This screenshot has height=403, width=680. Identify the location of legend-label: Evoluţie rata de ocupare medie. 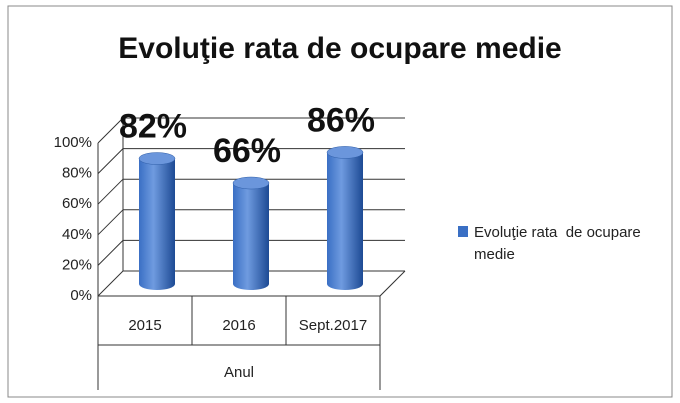
(559, 243).